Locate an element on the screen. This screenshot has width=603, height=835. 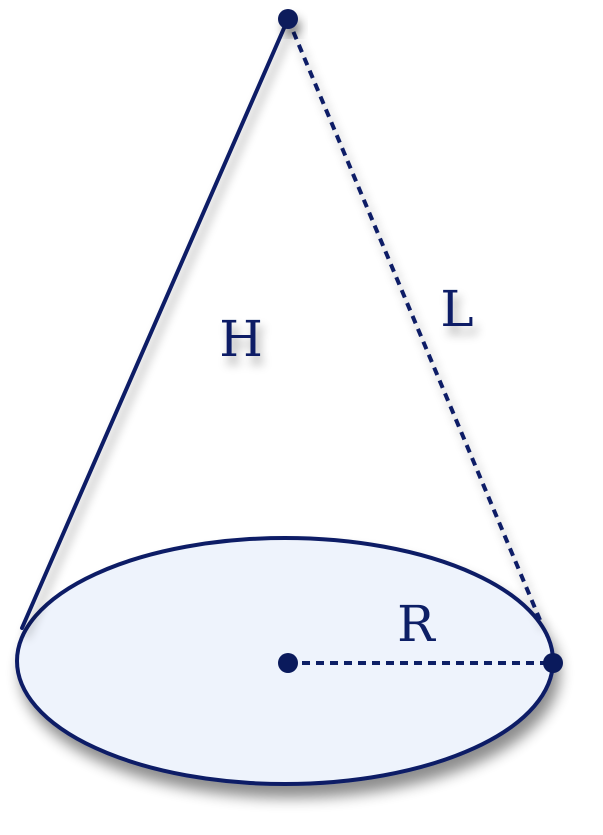
center-point is located at coordinates (288, 663).